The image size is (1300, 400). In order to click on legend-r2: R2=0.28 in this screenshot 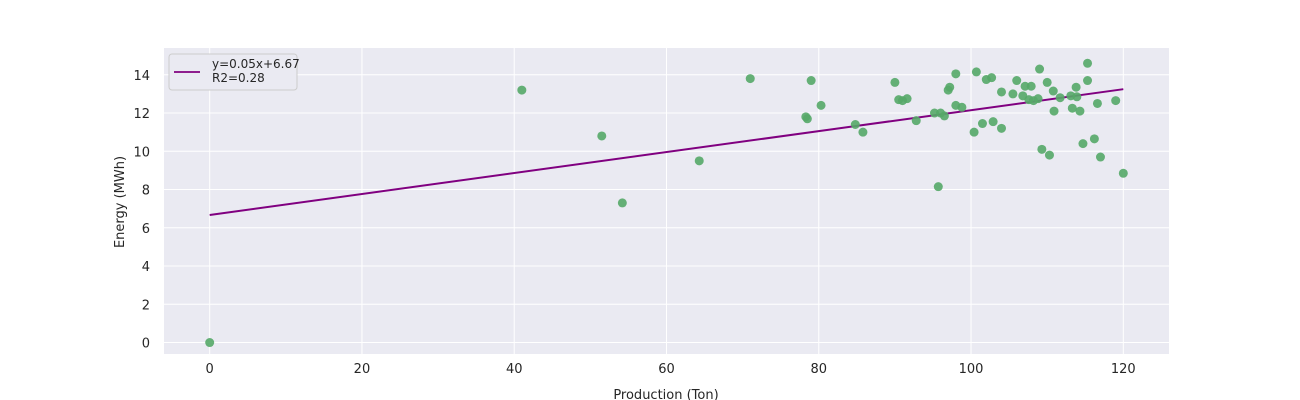, I will do `click(238, 78)`.